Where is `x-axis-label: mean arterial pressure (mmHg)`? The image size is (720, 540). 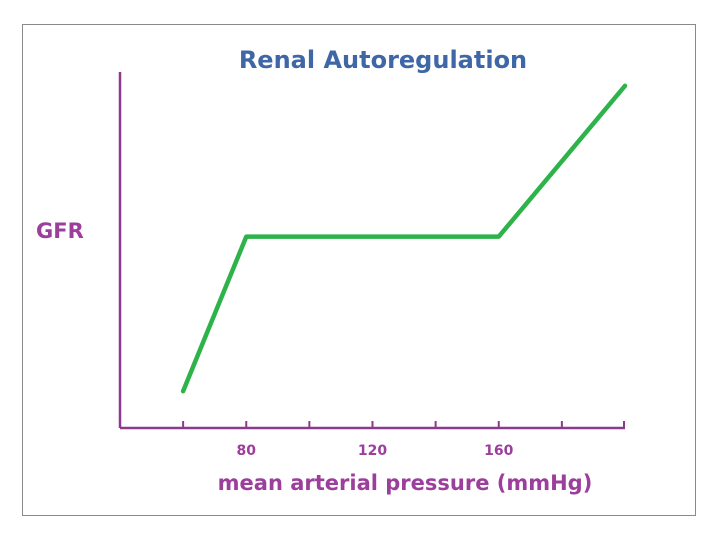 x-axis-label: mean arterial pressure (mmHg) is located at coordinates (405, 483).